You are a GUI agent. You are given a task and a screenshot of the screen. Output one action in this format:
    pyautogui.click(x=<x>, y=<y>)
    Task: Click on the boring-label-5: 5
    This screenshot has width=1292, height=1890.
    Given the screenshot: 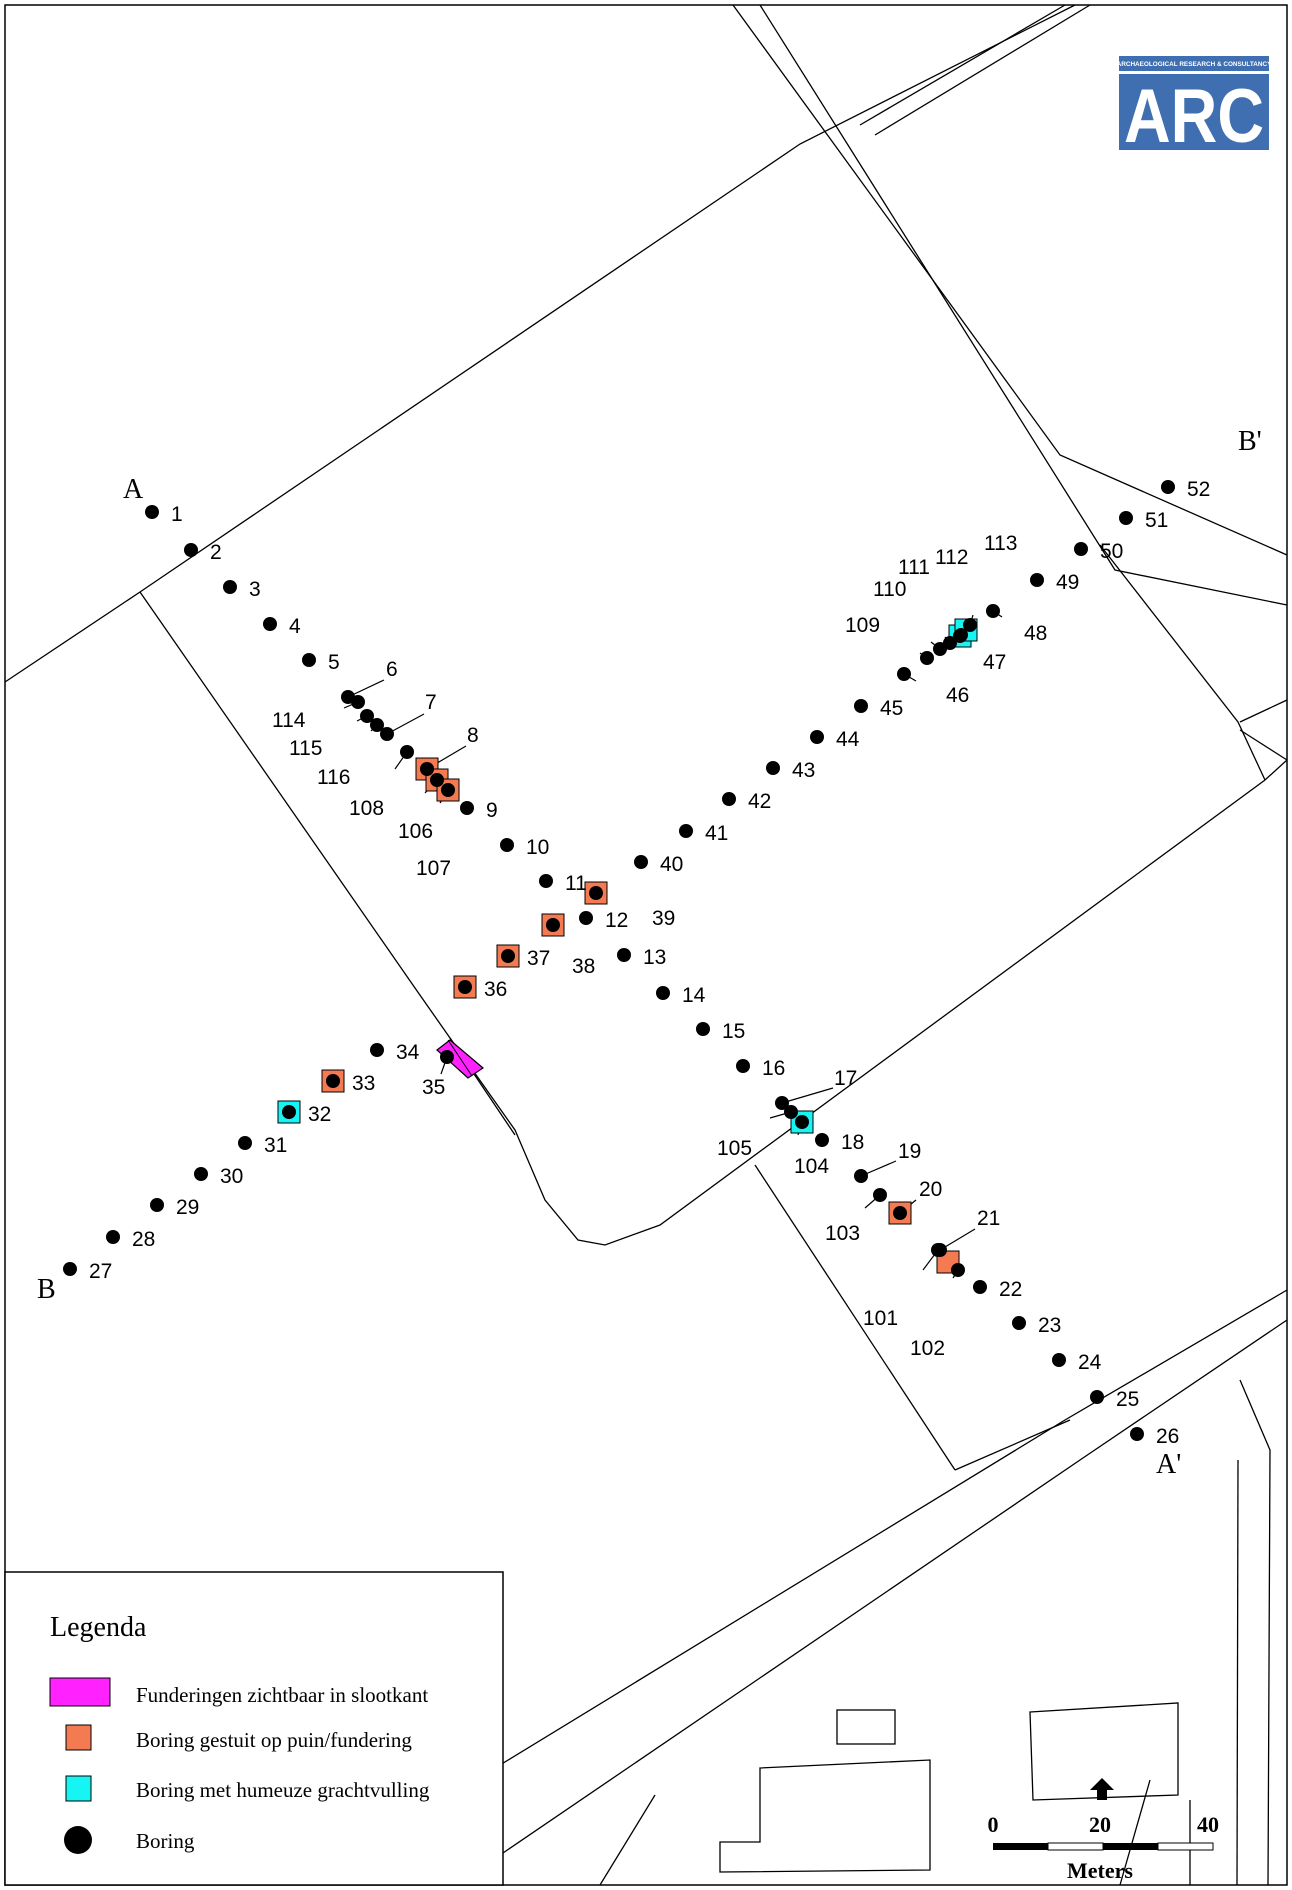 What is the action you would take?
    pyautogui.click(x=334, y=662)
    